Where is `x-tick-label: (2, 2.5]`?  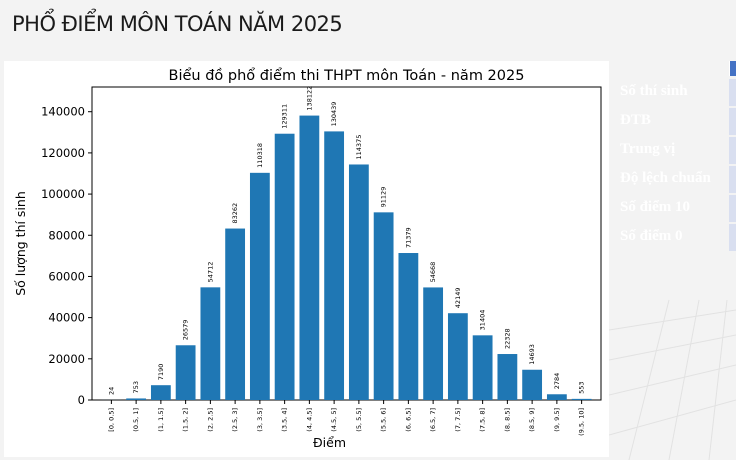
x-tick-label: (2, 2.5] is located at coordinates (210, 420).